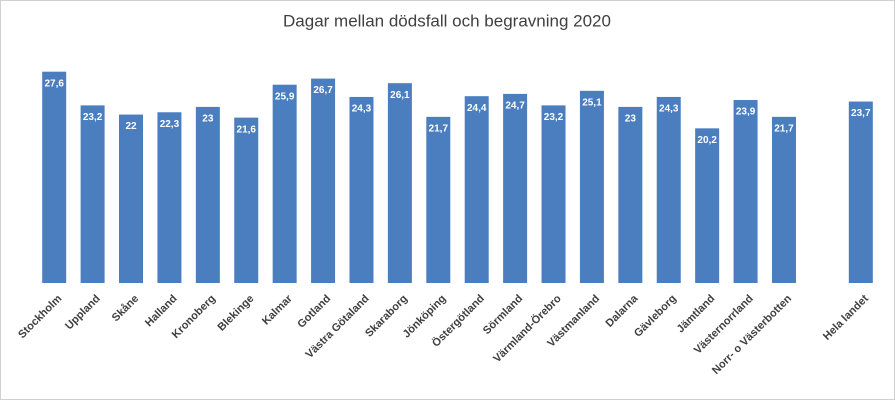 Image resolution: width=895 pixels, height=400 pixels. I want to click on value-label: 23,9, so click(746, 112).